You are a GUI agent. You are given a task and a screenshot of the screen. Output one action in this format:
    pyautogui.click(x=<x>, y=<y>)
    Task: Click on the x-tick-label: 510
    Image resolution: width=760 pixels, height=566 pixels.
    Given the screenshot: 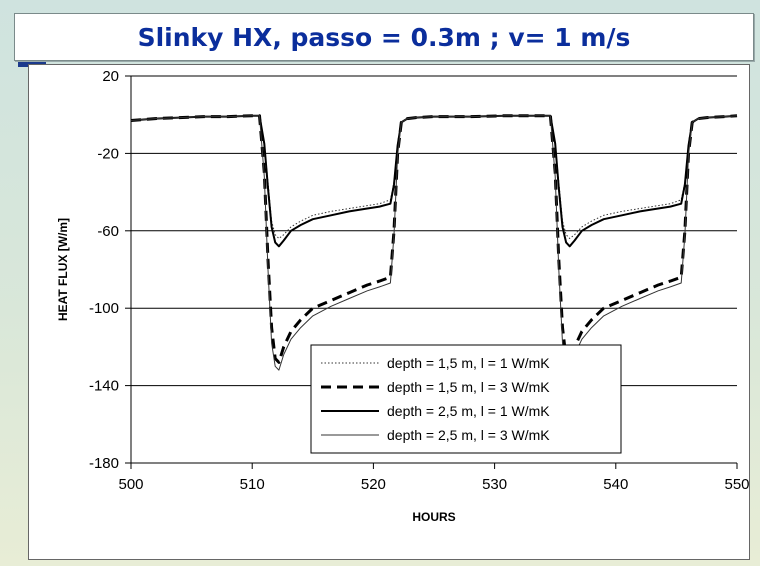 What is the action you would take?
    pyautogui.click(x=252, y=484)
    